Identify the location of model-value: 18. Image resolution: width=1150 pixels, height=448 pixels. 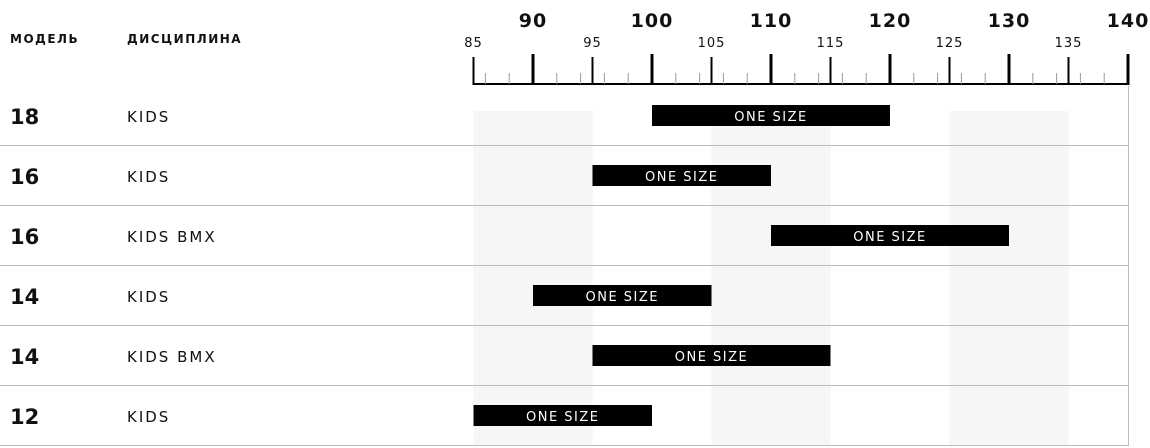
(24, 117).